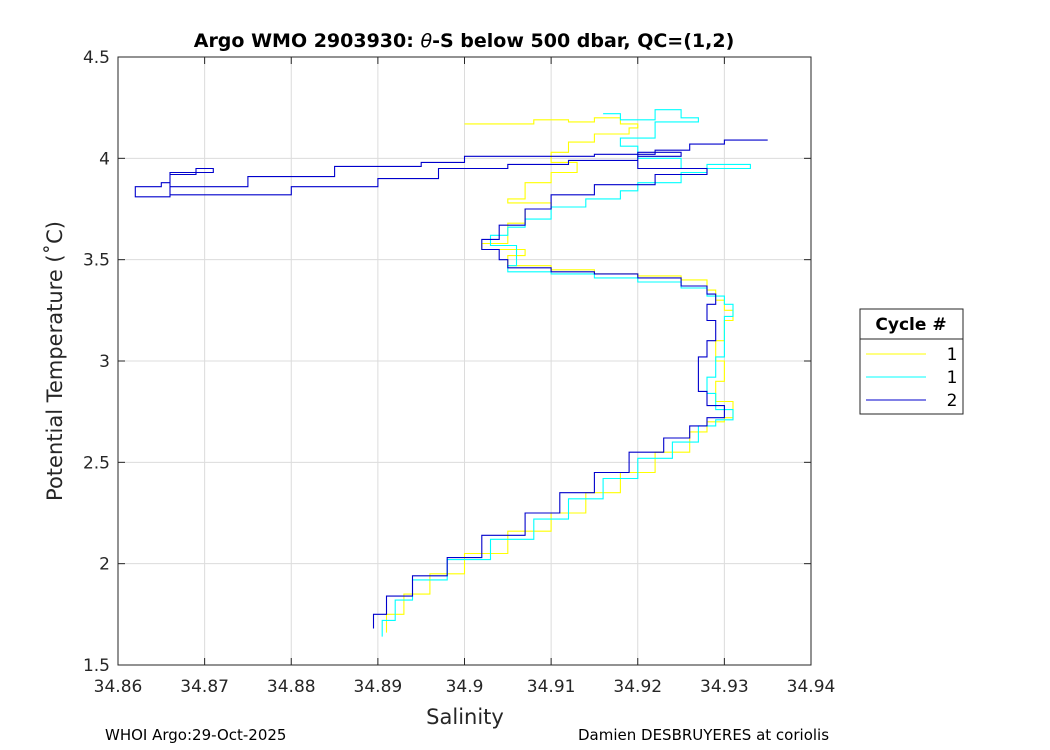 The height and width of the screenshot is (750, 1050). I want to click on y-tick-label: 1.5, so click(96, 666).